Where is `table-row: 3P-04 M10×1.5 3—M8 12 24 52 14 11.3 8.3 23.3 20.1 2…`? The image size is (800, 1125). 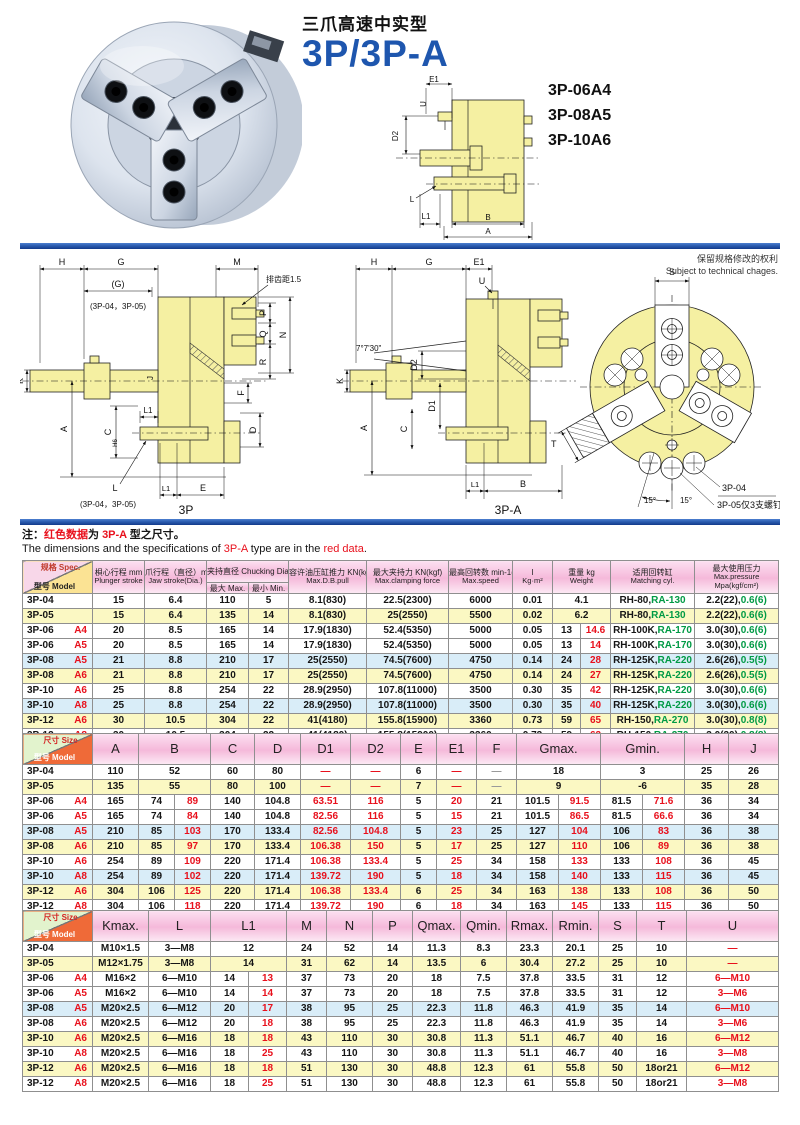
table-row: 3P-04 M10×1.5 3—M8 12 24 52 14 11.3 8.3 23.3 20.1 2… is located at coordinates (400, 949).